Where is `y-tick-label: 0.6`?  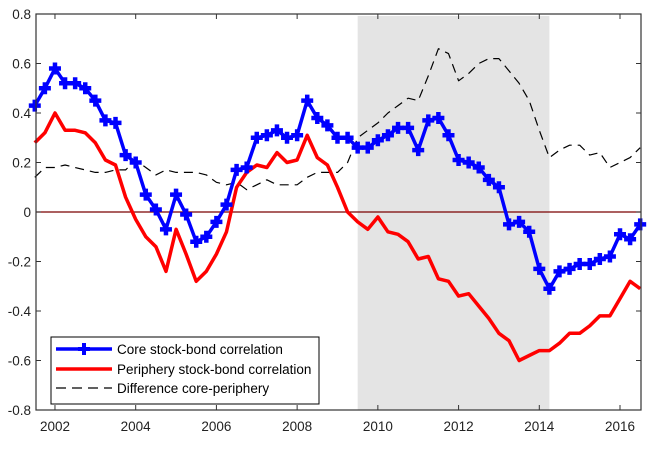
y-tick-label: 0.6 is located at coordinates (21, 64).